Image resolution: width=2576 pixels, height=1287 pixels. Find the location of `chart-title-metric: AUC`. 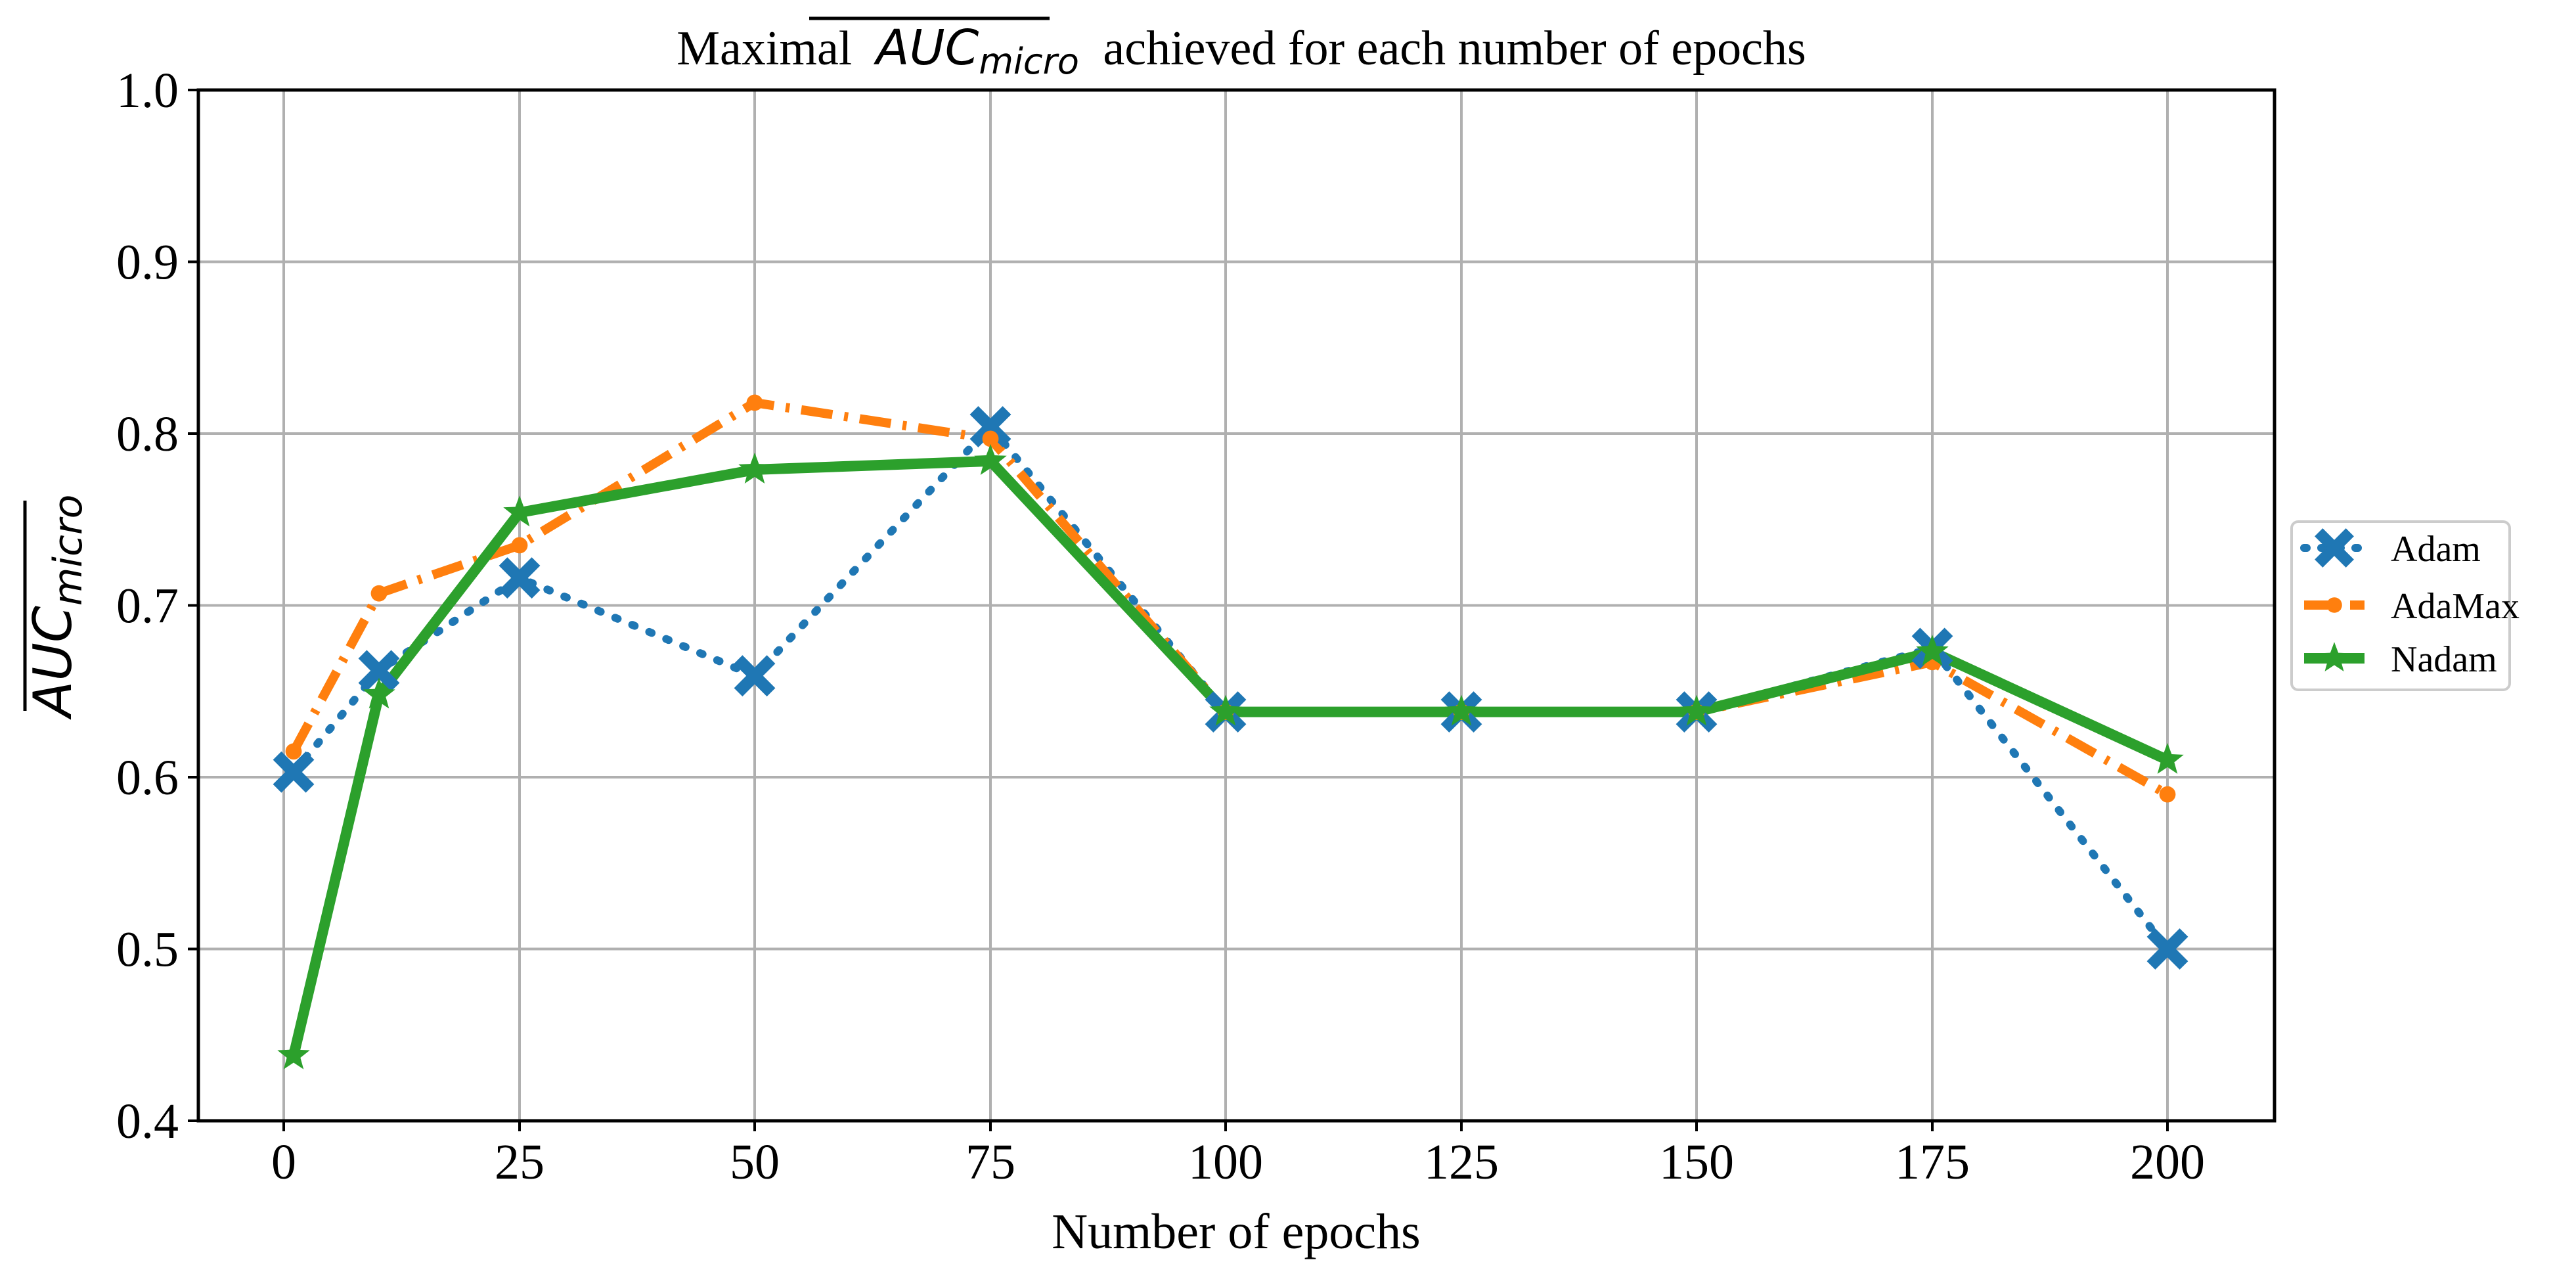

chart-title-metric: AUC is located at coordinates (926, 48).